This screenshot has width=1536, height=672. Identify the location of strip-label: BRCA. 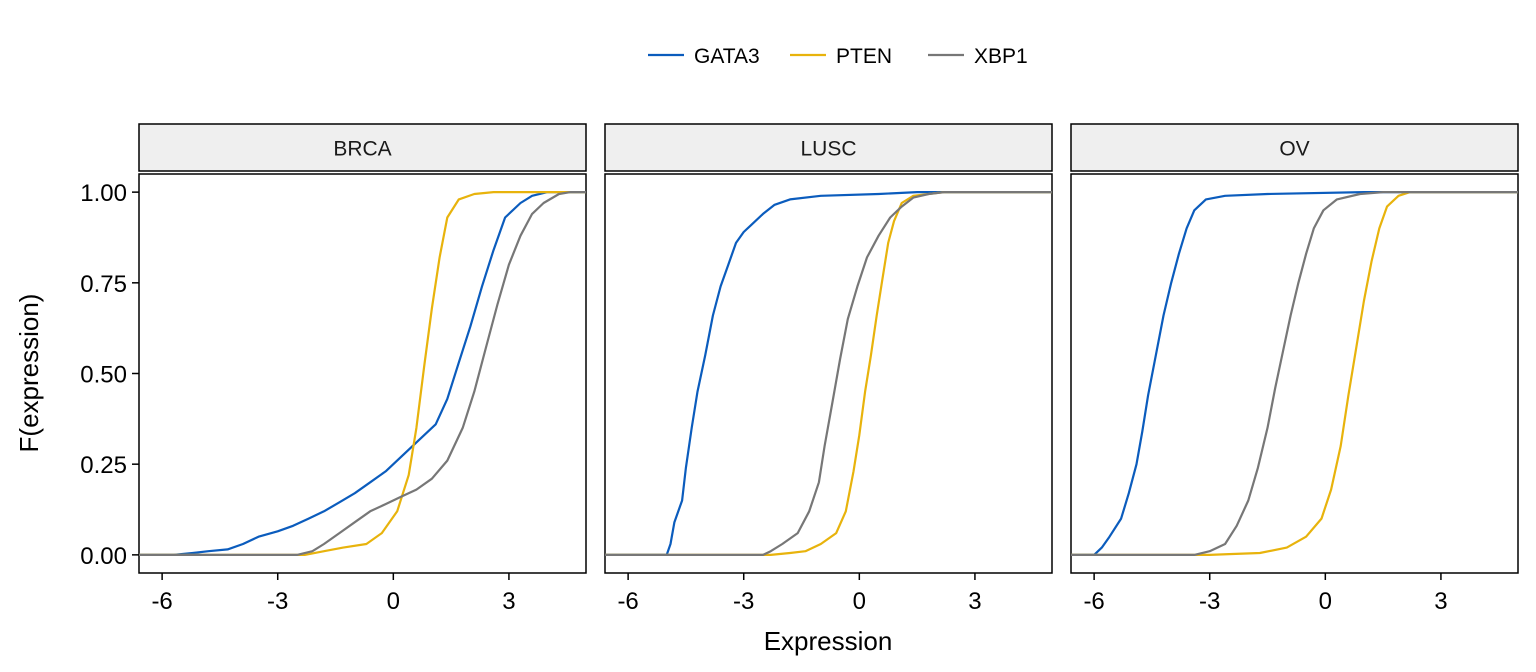
(362, 149).